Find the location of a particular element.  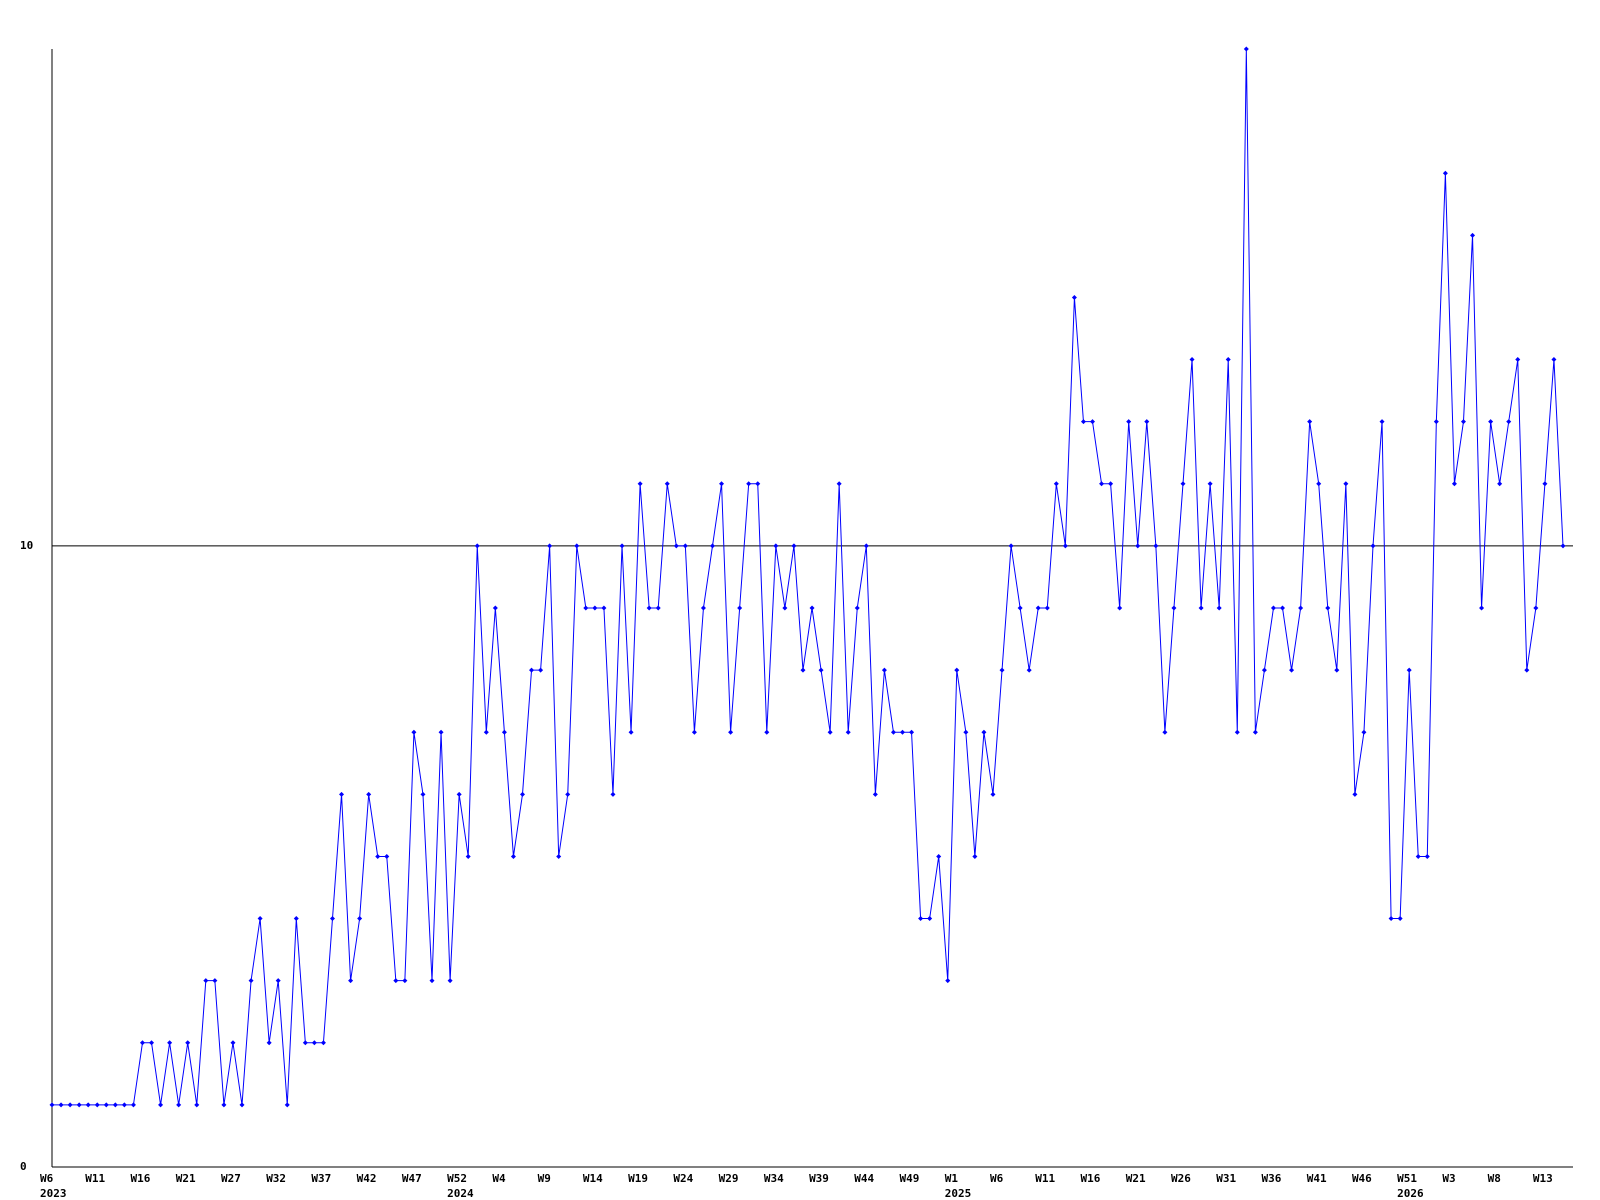

x-tick-label: W9 is located at coordinates (544, 1178).